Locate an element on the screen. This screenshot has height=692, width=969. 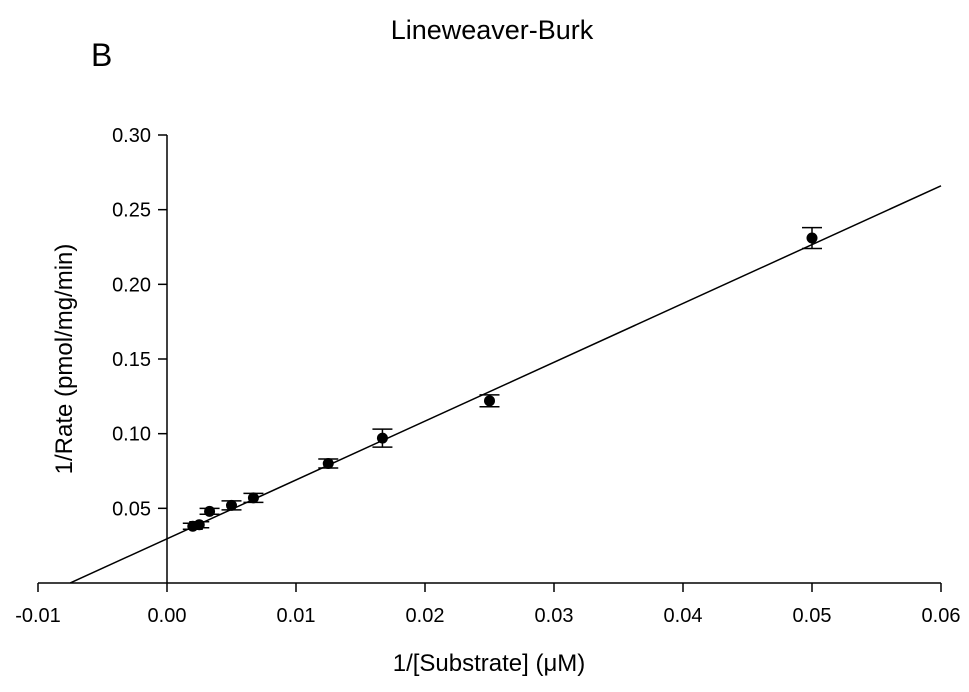
y-tick-label: 0.30 is located at coordinates (131, 136).